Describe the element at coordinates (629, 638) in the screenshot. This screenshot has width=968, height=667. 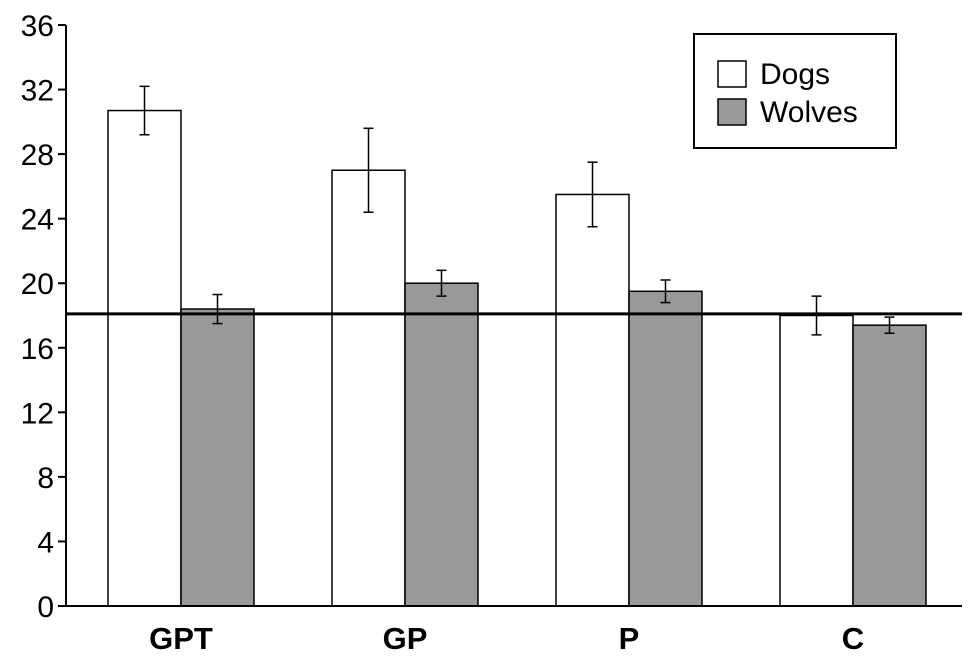
I see `x-category-label: P` at that location.